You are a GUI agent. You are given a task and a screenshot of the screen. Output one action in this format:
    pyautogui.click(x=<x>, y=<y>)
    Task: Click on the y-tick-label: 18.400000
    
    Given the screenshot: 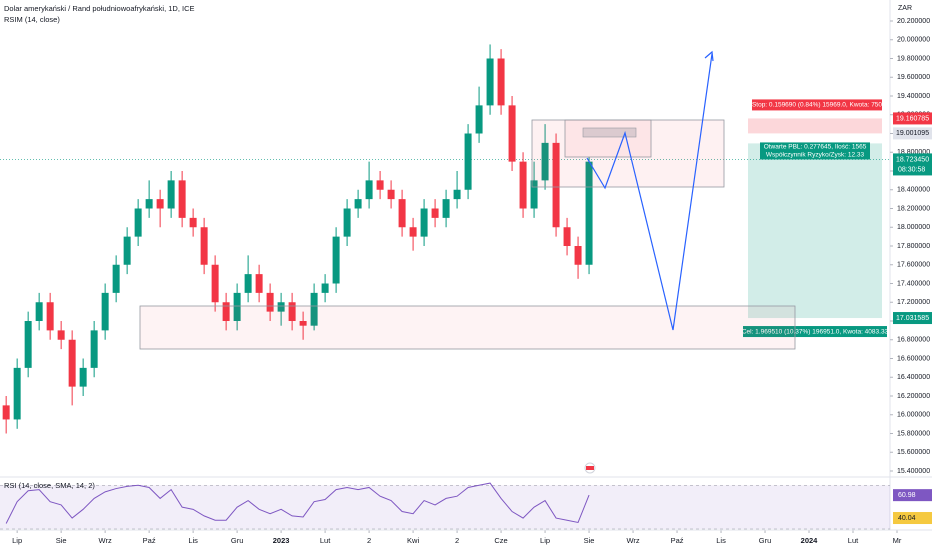 What is the action you would take?
    pyautogui.click(x=913, y=190)
    